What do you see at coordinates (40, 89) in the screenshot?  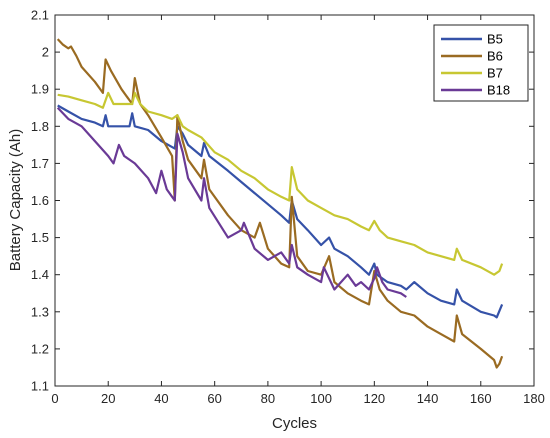 I see `y-tick-label: 1.9` at bounding box center [40, 89].